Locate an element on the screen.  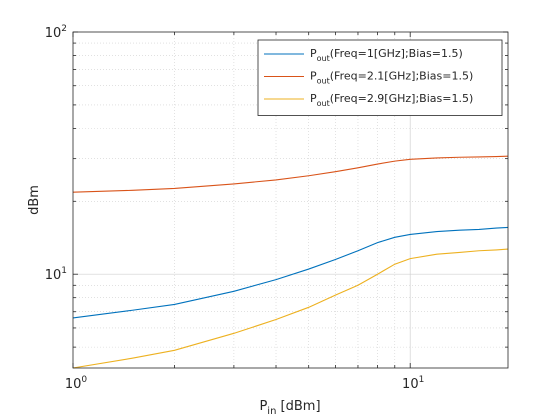
y-tick-label-exponent: 2 is located at coordinates (64, 29).